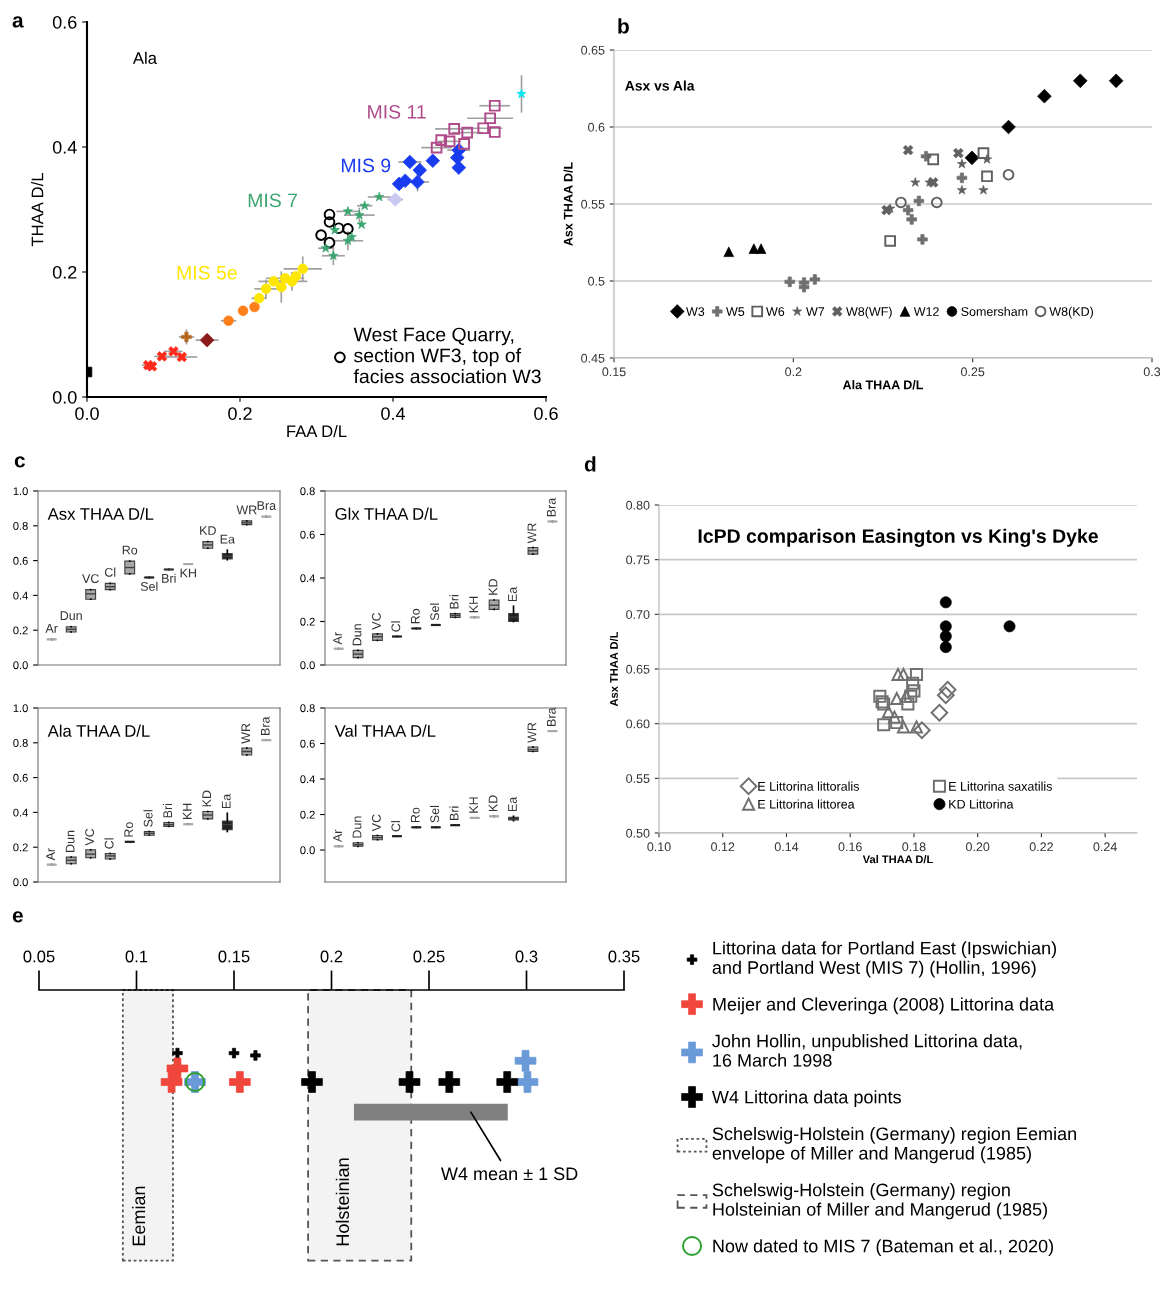  Describe the element at coordinates (638, 833) in the screenshot. I see `y-tick-label: 0.50` at that location.